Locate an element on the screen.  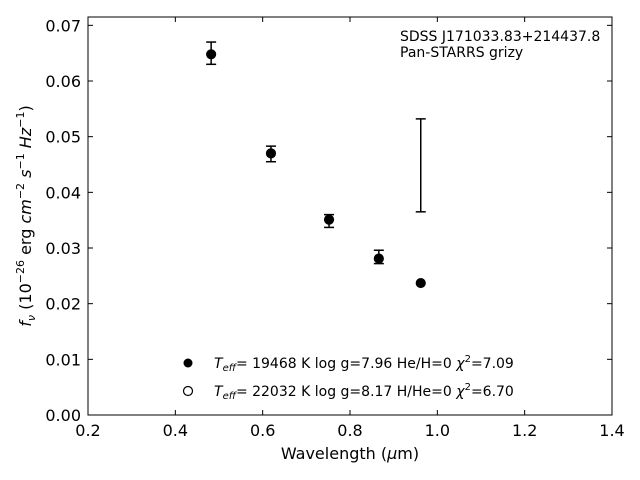
x-tick-label: 1.2 is located at coordinates (524, 430).